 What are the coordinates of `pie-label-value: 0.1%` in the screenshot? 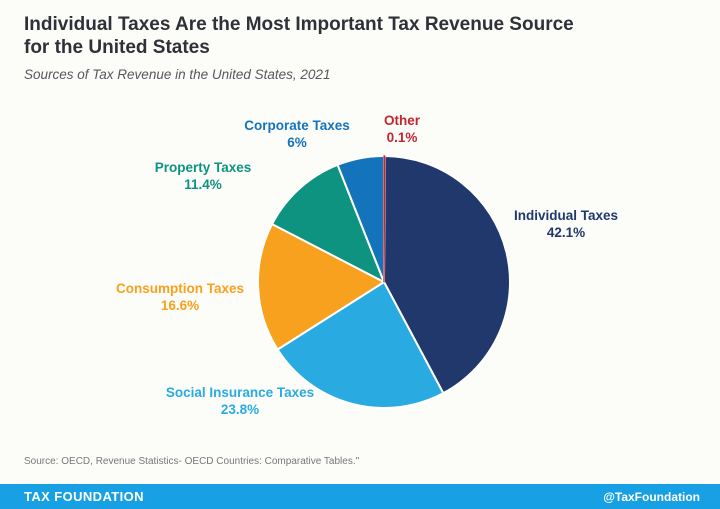 It's located at (402, 137).